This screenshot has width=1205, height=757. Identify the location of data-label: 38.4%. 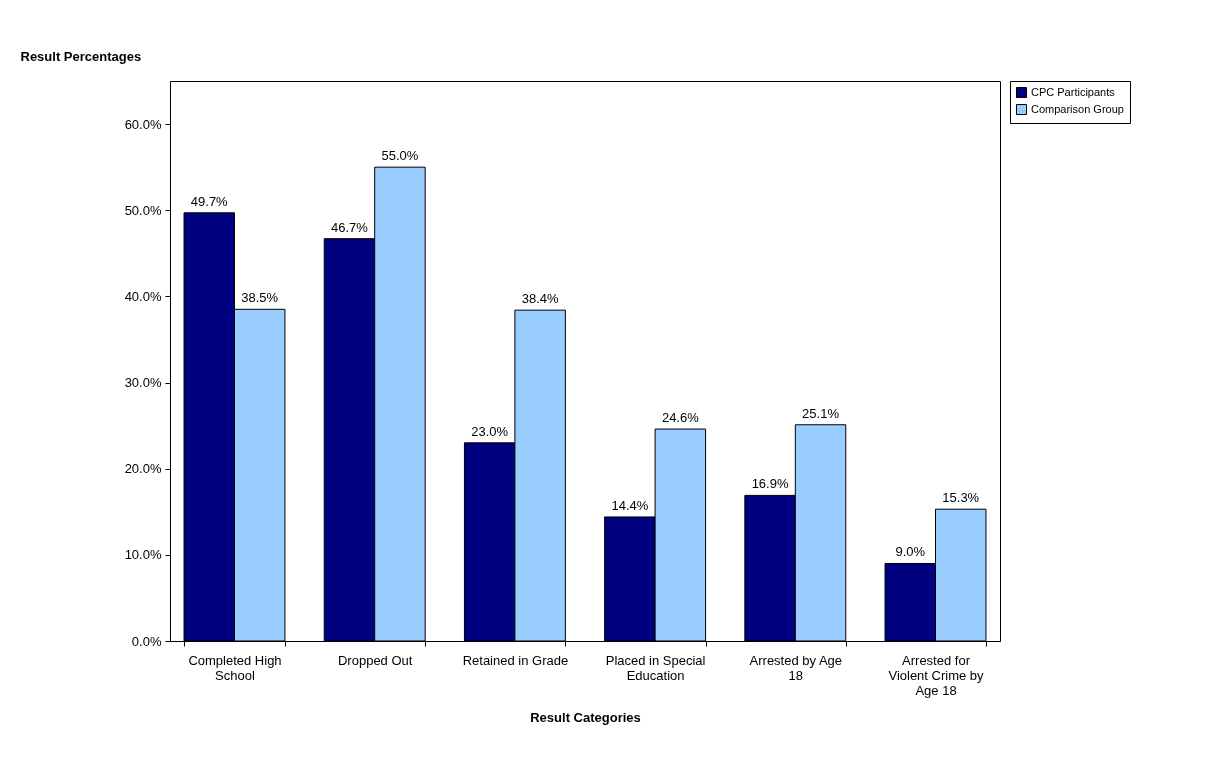
(540, 299).